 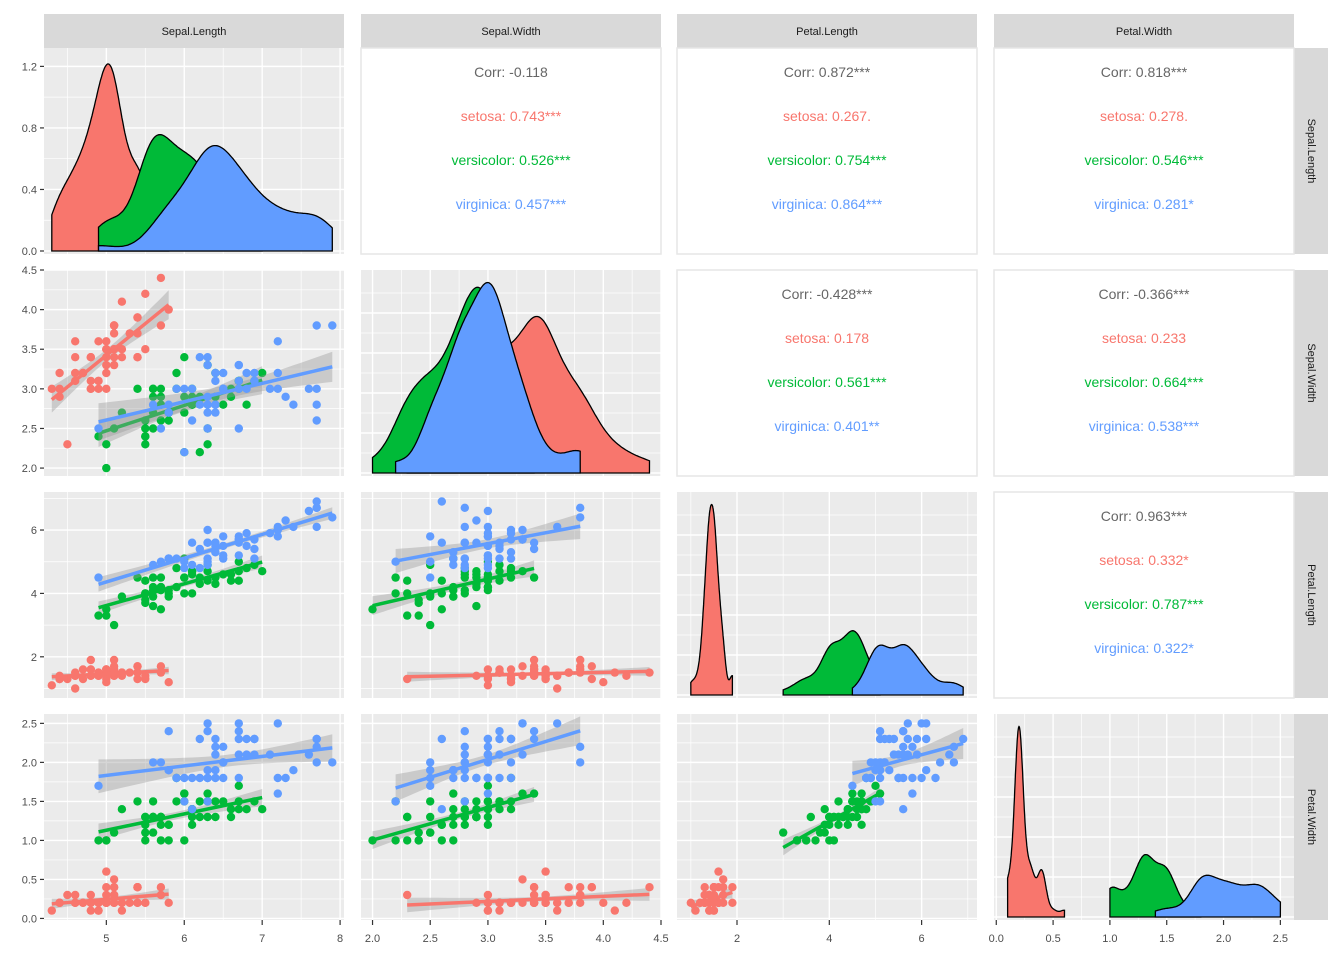 What do you see at coordinates (372, 939) in the screenshot?
I see `x-tick-label: 2.0` at bounding box center [372, 939].